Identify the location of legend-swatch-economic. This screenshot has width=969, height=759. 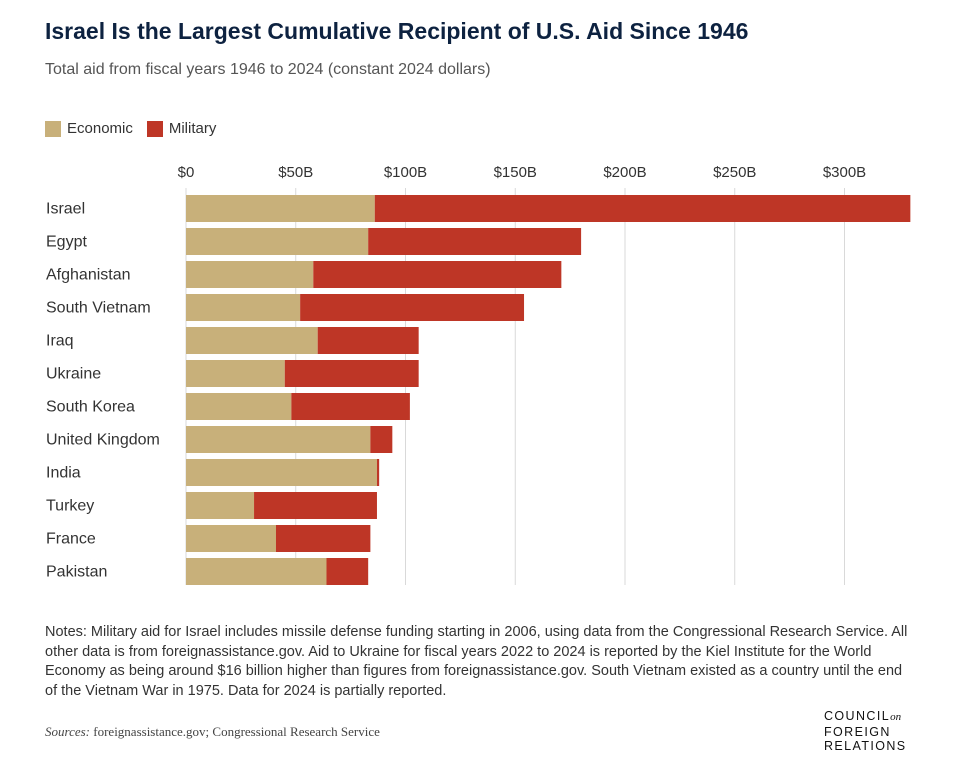
(53, 128).